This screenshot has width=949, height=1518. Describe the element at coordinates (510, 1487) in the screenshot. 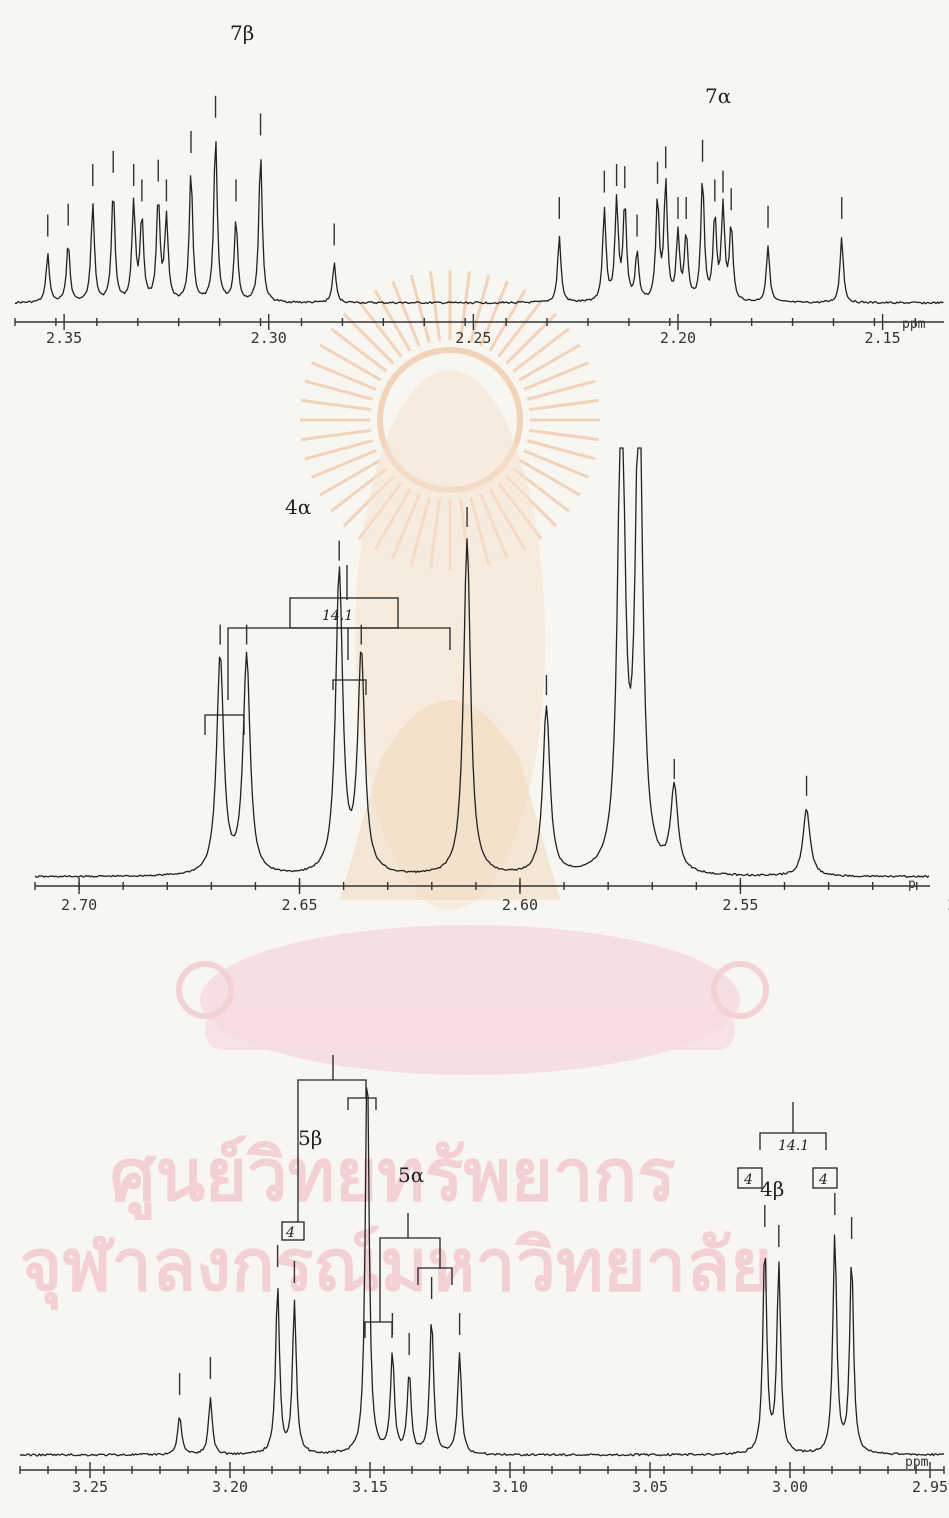

I see `x-tick-label: 3.10` at that location.